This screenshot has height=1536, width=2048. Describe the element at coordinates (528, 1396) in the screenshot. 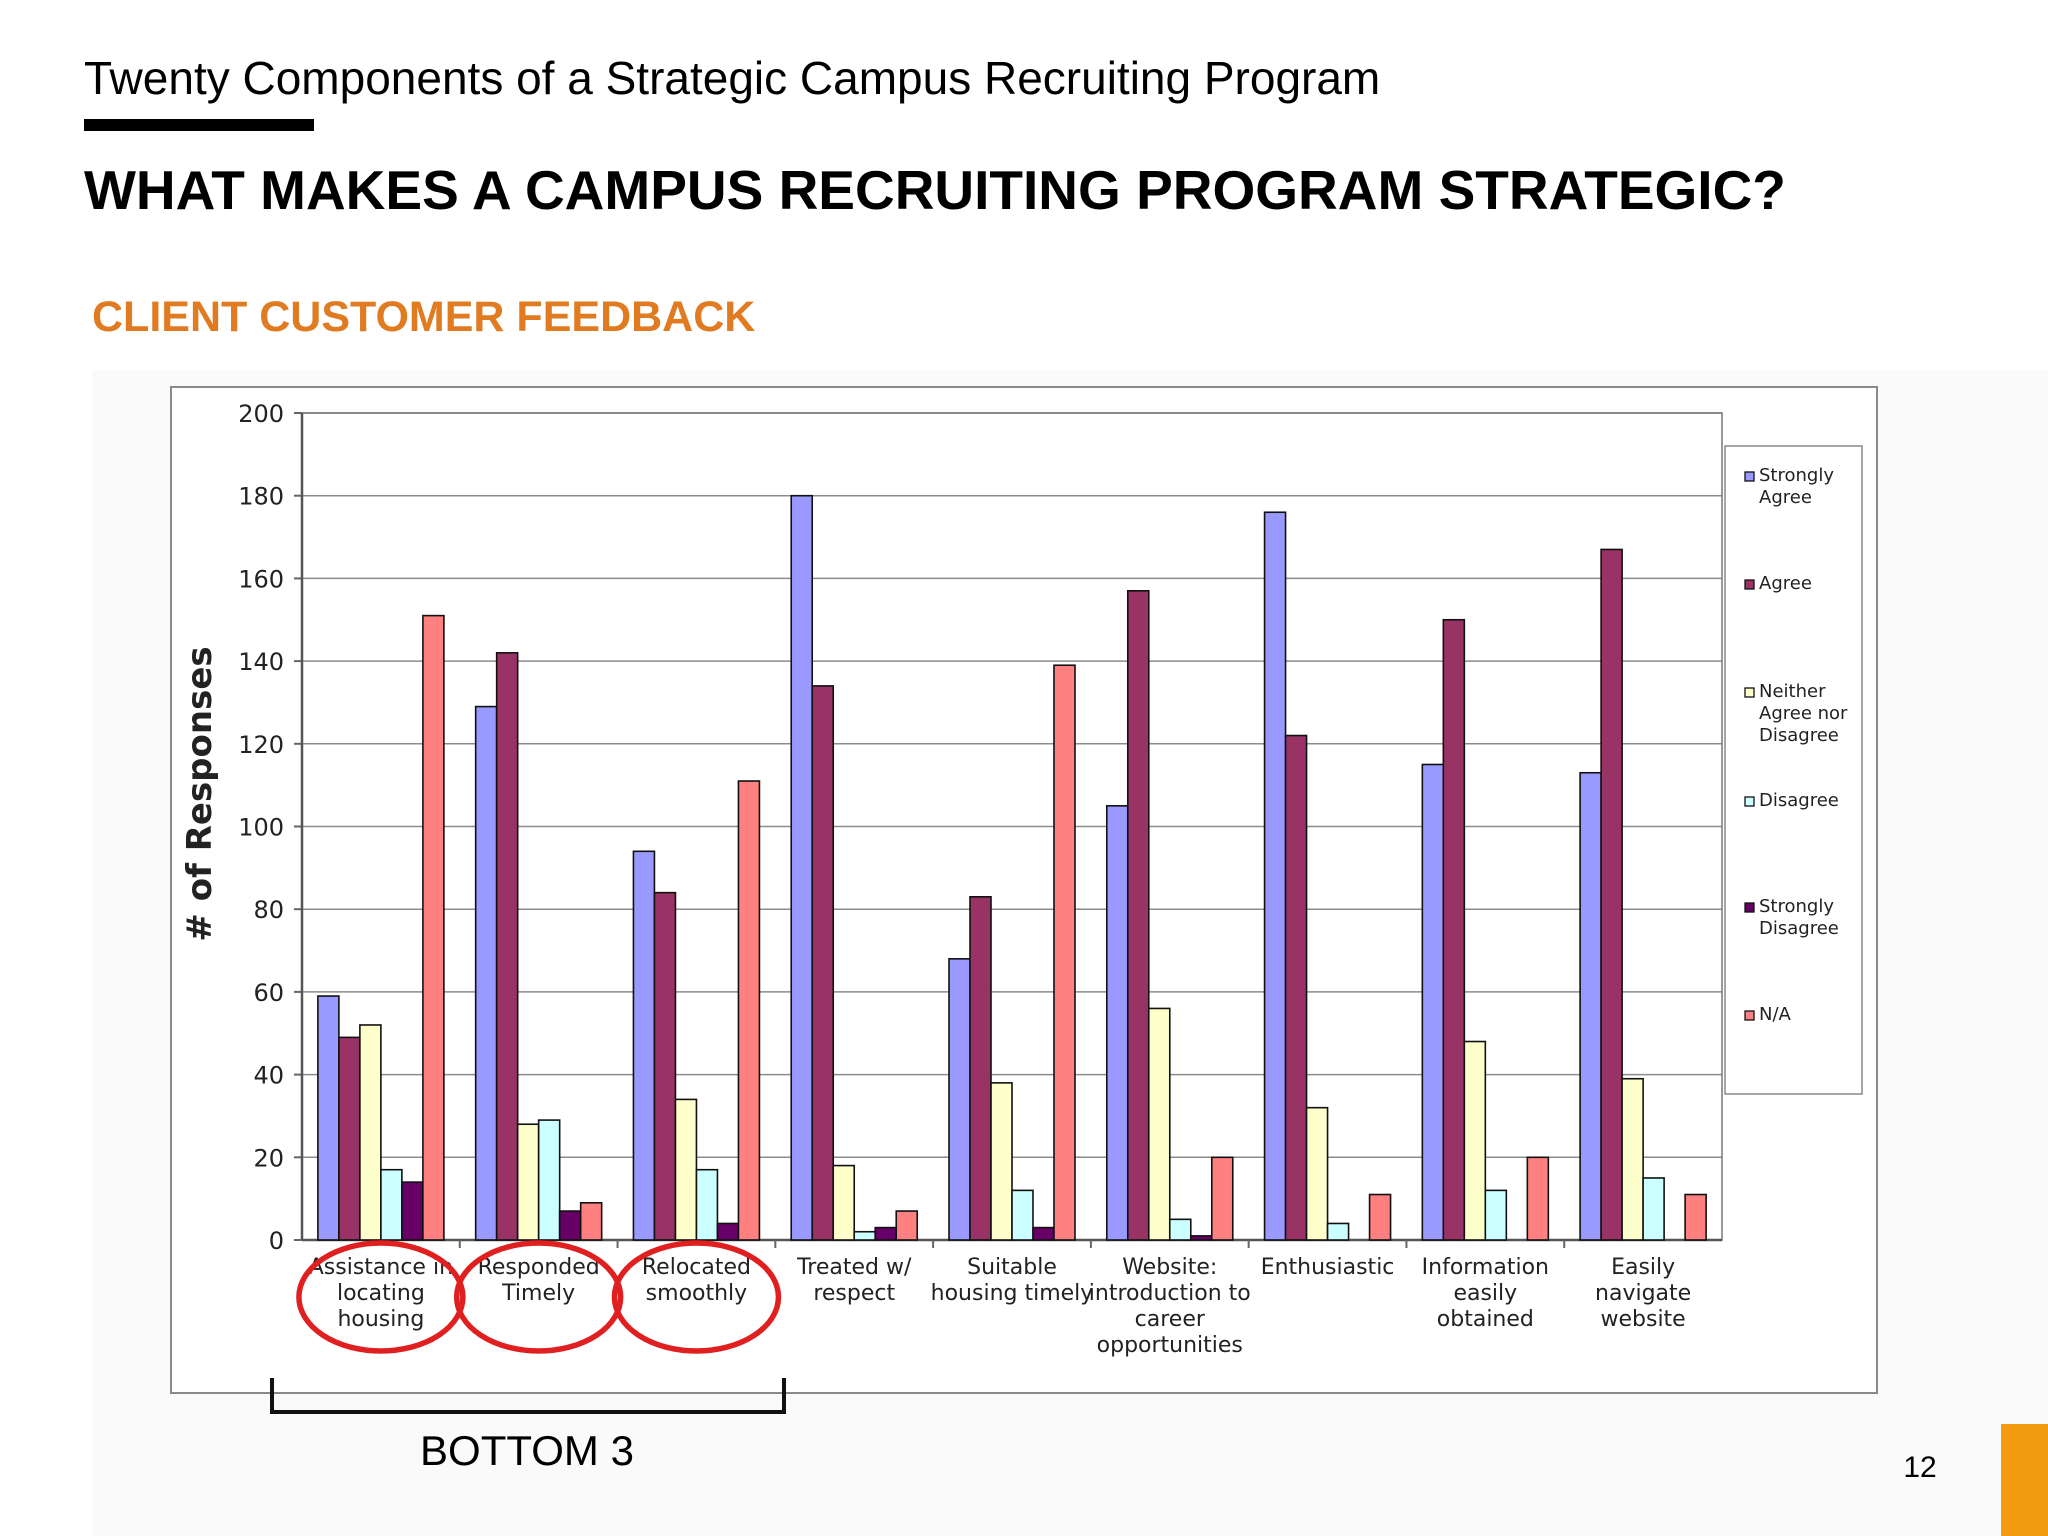

I see `bottom-three-bracket` at that location.